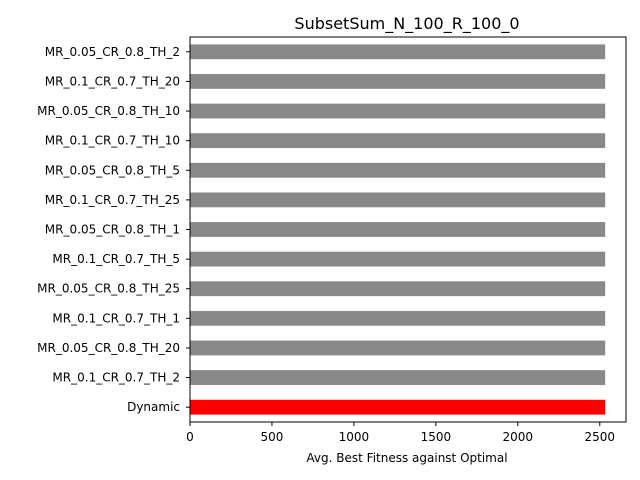 The image size is (640, 480). What do you see at coordinates (108, 111) in the screenshot?
I see `y-tick-label: MR_0.05_CR_0.8_TH_10` at bounding box center [108, 111].